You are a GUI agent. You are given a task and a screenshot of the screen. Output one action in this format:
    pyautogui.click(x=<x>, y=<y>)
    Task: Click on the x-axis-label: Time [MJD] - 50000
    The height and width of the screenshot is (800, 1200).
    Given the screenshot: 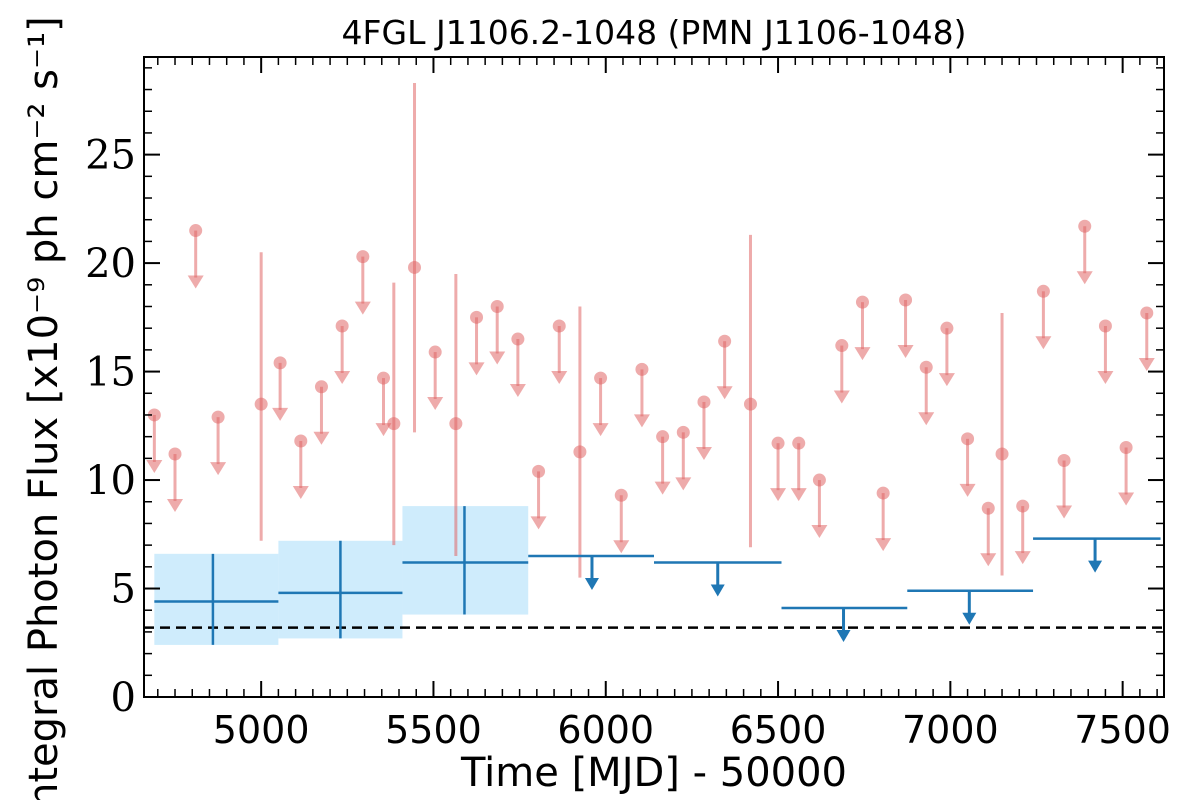 What is the action you would take?
    pyautogui.click(x=653, y=773)
    